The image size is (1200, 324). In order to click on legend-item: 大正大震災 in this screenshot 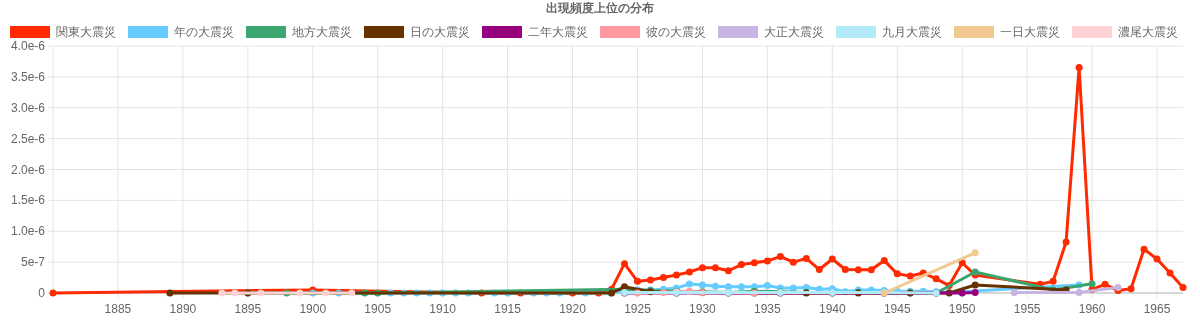, I will do `click(771, 32)`.